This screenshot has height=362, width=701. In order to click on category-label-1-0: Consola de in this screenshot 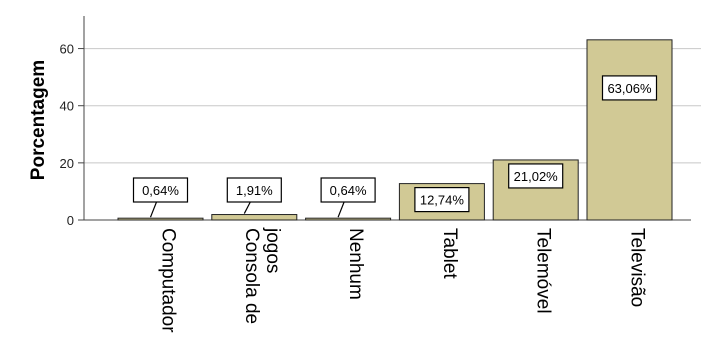, I will do `click(251, 276)`.